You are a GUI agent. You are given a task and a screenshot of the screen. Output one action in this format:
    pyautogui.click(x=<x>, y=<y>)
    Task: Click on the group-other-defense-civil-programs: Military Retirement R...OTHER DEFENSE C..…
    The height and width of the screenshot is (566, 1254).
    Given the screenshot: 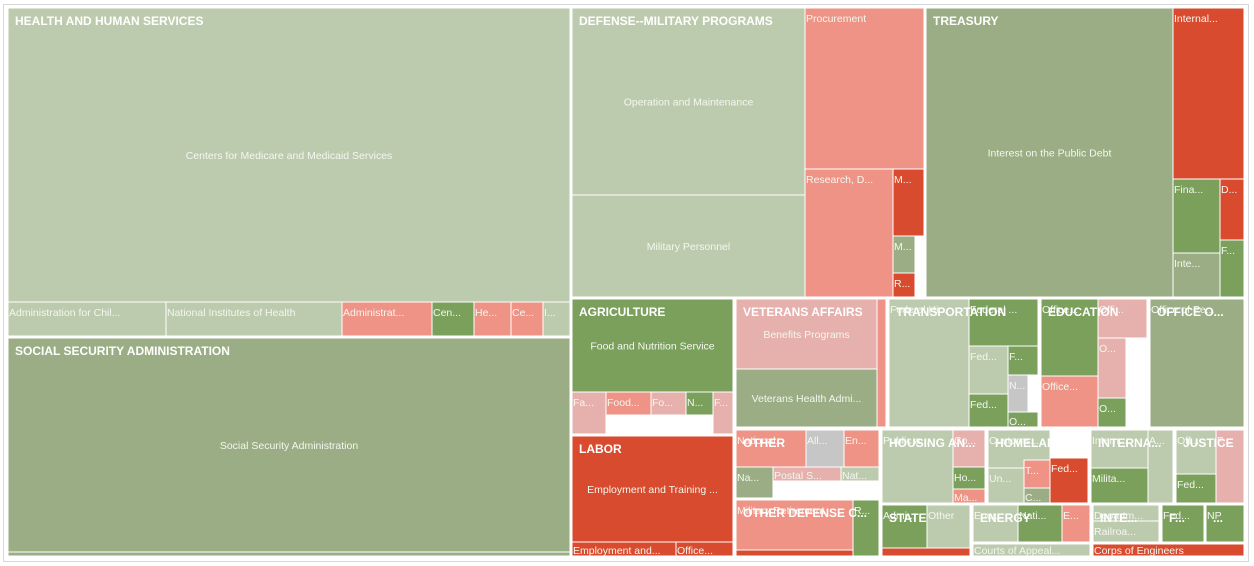 What is the action you would take?
    pyautogui.click(x=807, y=528)
    